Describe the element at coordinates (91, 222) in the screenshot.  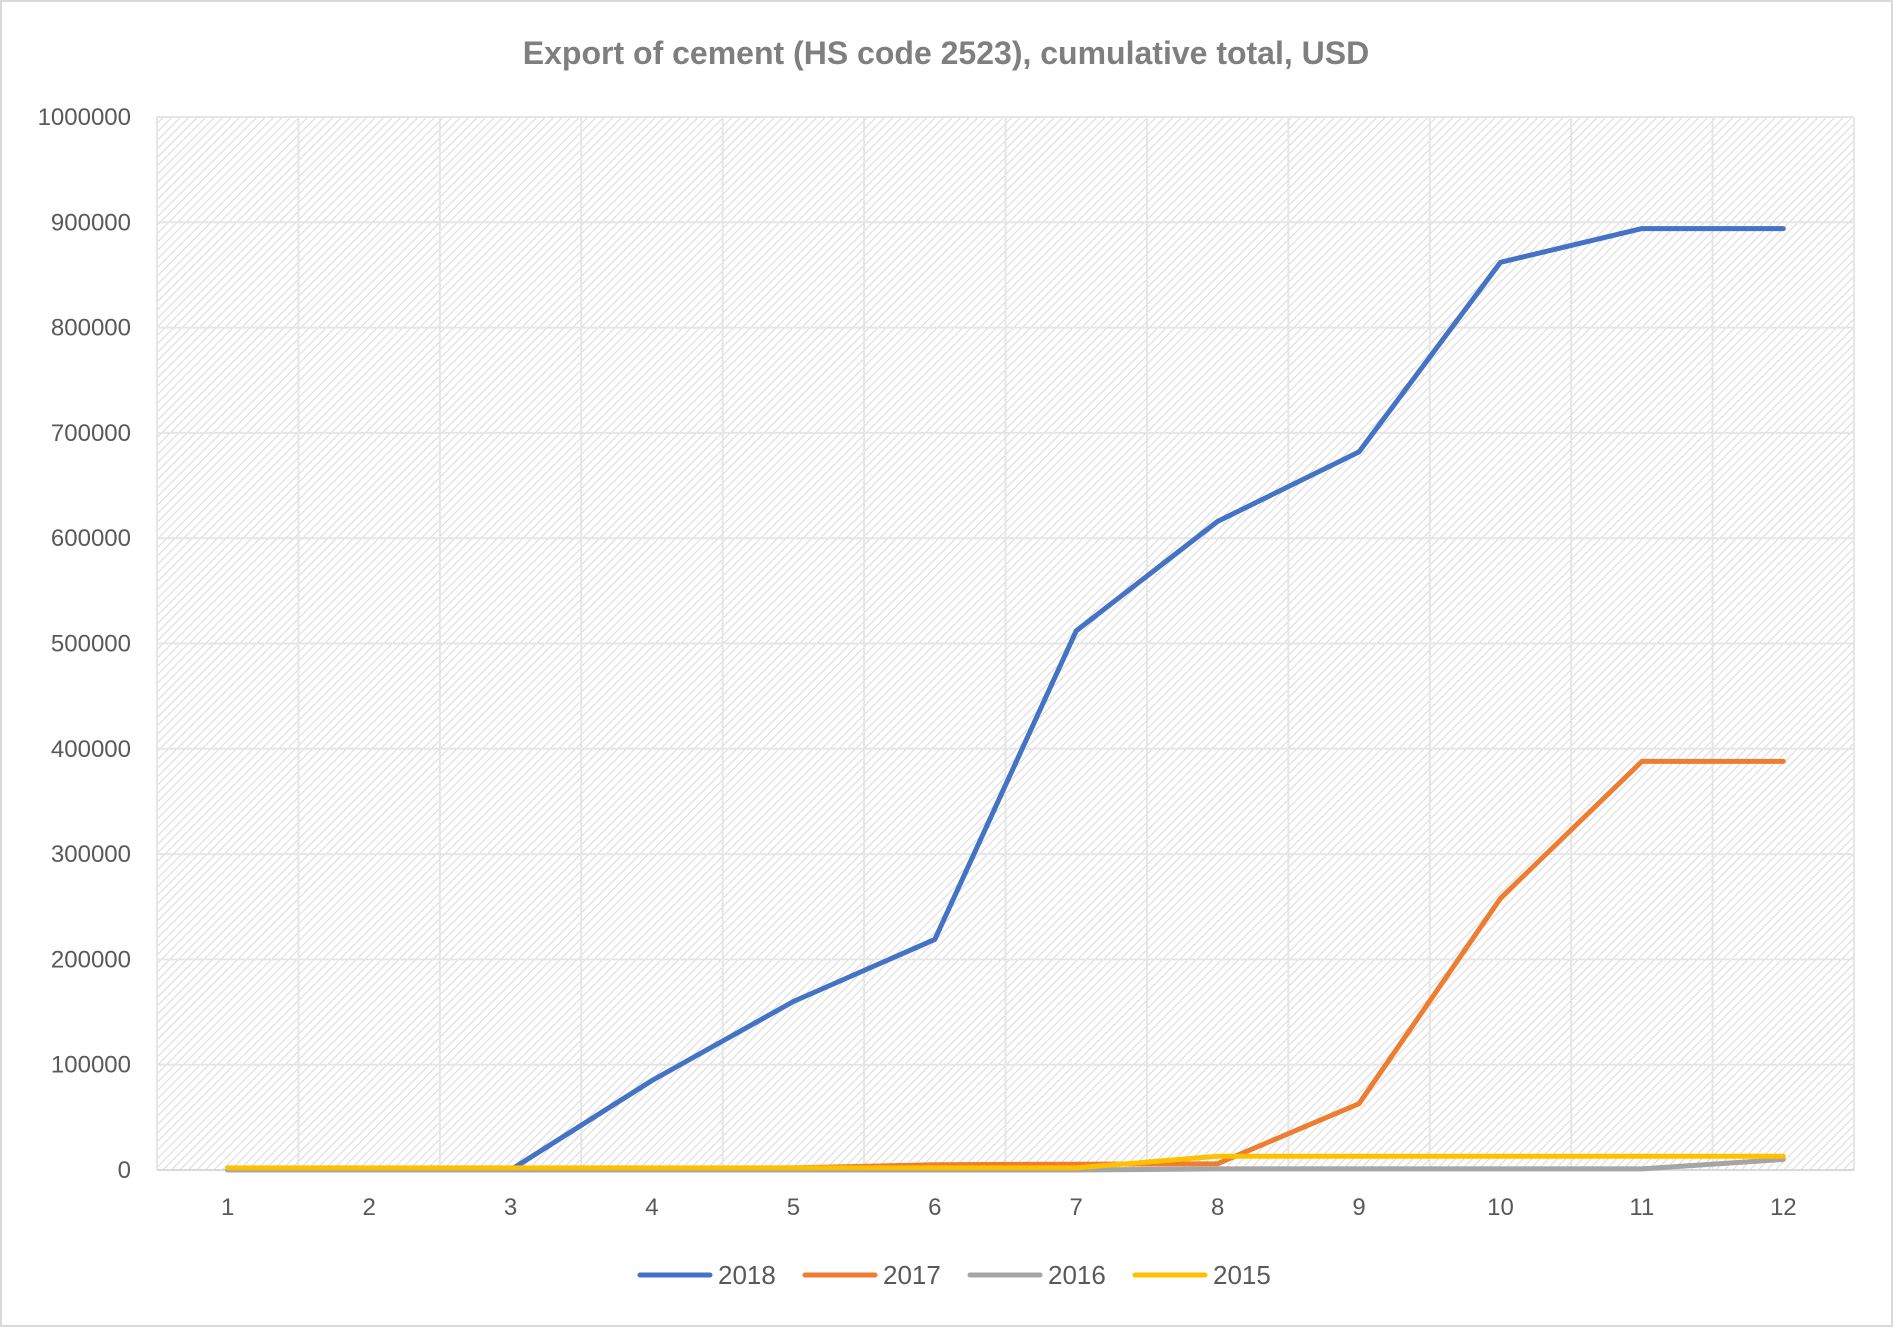
I see `y-tick-label: 900000` at that location.